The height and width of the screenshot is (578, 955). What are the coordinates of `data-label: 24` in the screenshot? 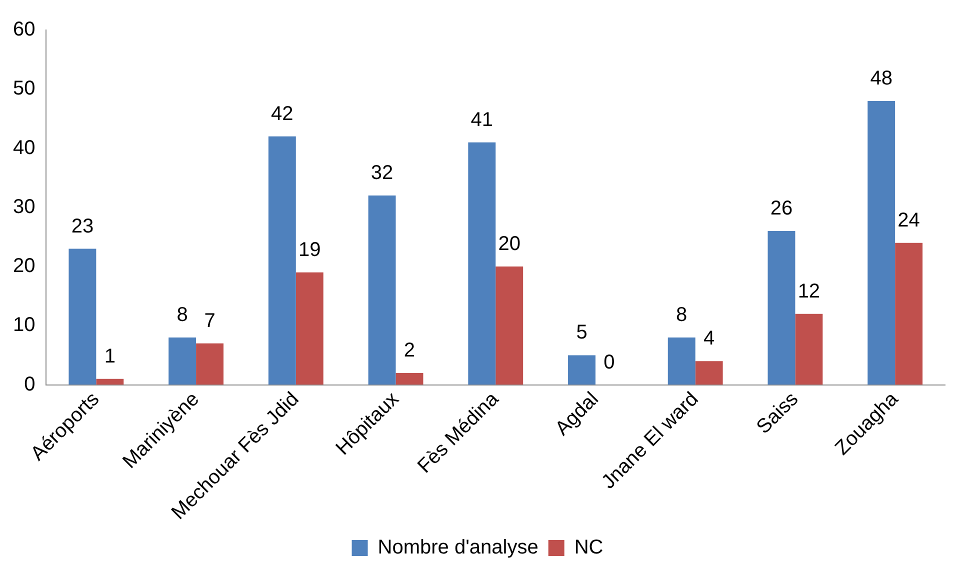 It's located at (909, 220).